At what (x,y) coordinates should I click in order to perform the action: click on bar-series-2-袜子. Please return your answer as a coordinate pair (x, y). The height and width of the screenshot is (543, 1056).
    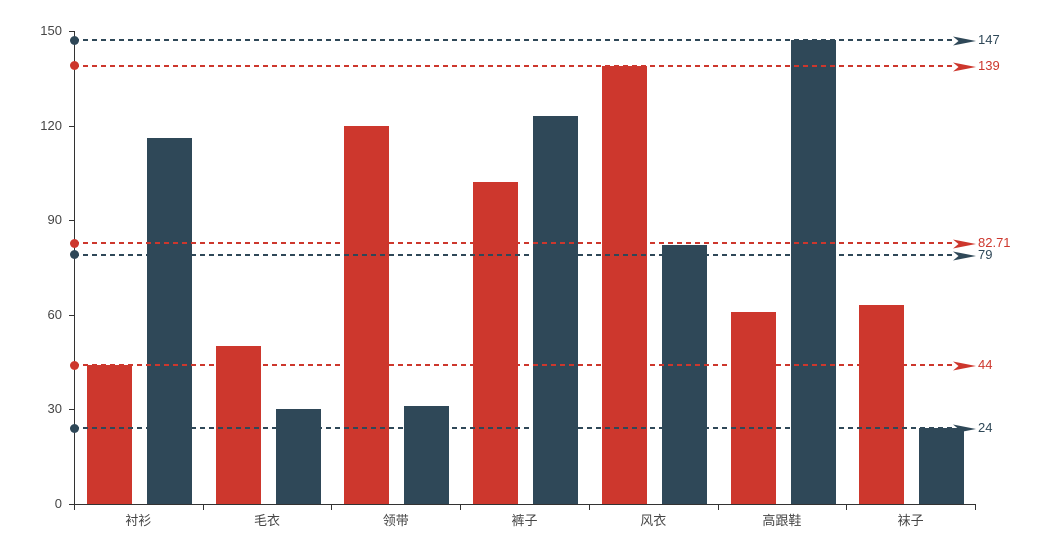
    Looking at the image, I should click on (942, 466).